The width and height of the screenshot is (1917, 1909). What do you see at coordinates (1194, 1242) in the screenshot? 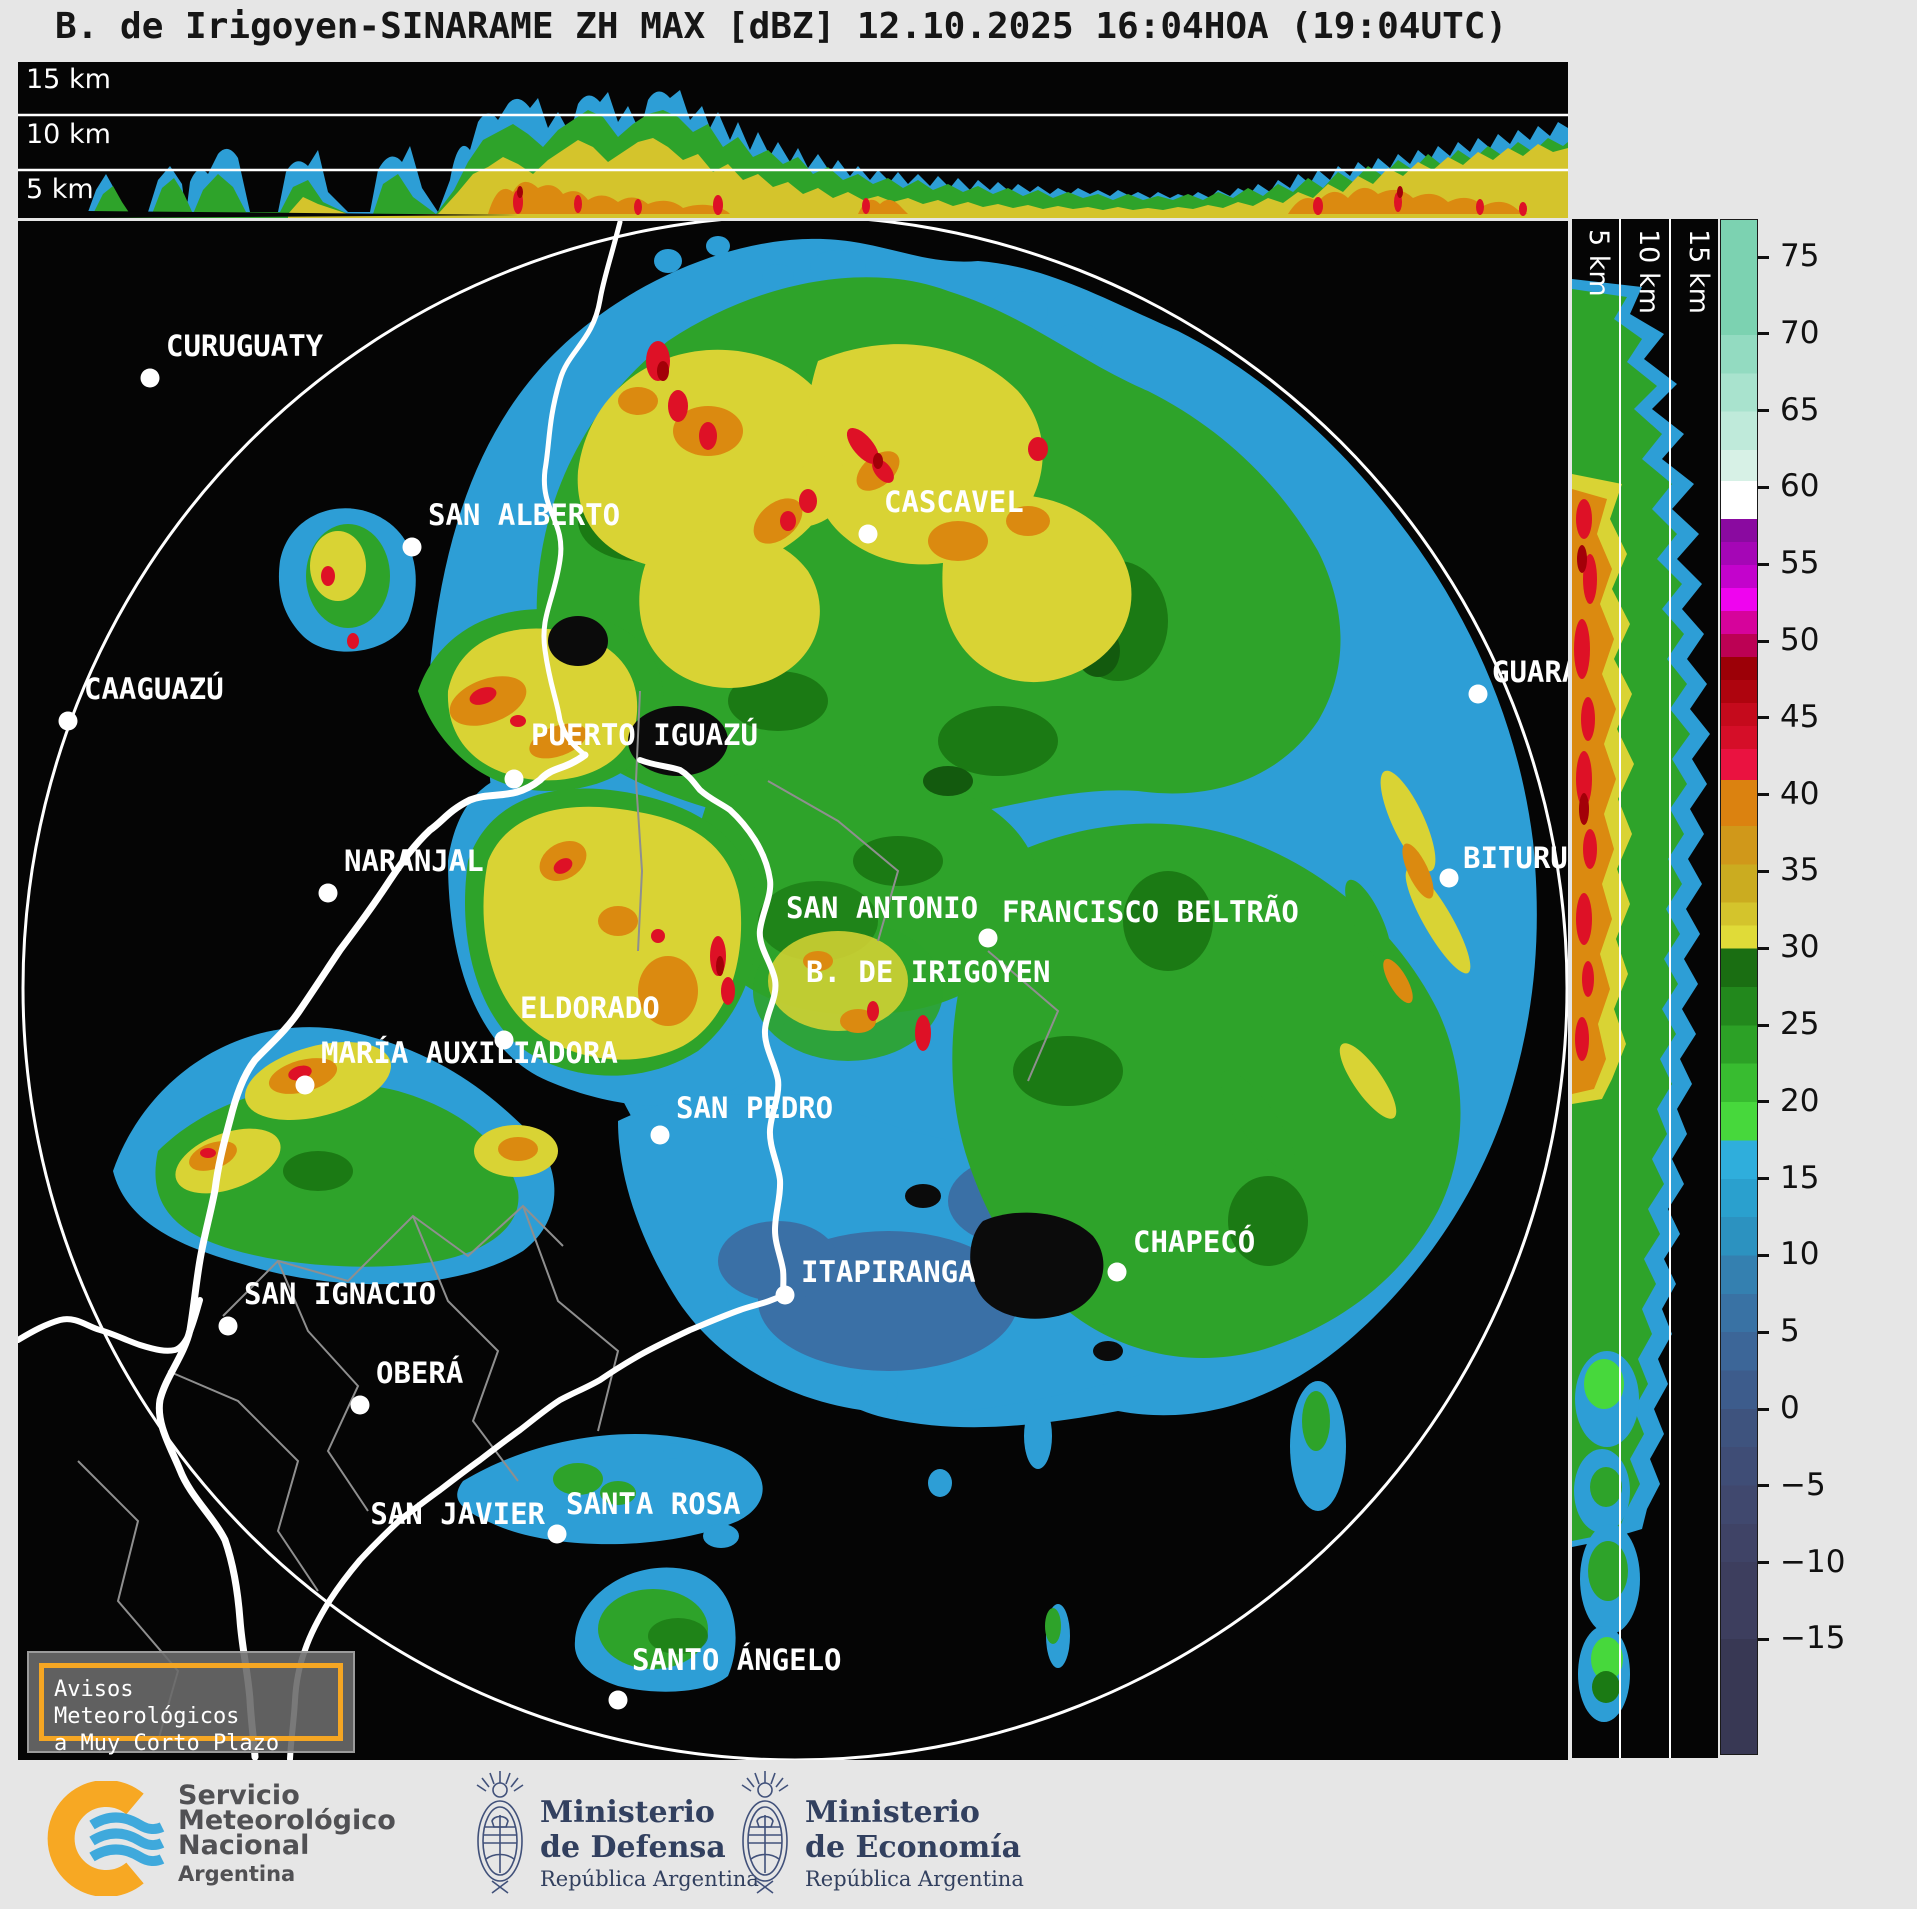
I see `city-label: CHAPECÓ` at bounding box center [1194, 1242].